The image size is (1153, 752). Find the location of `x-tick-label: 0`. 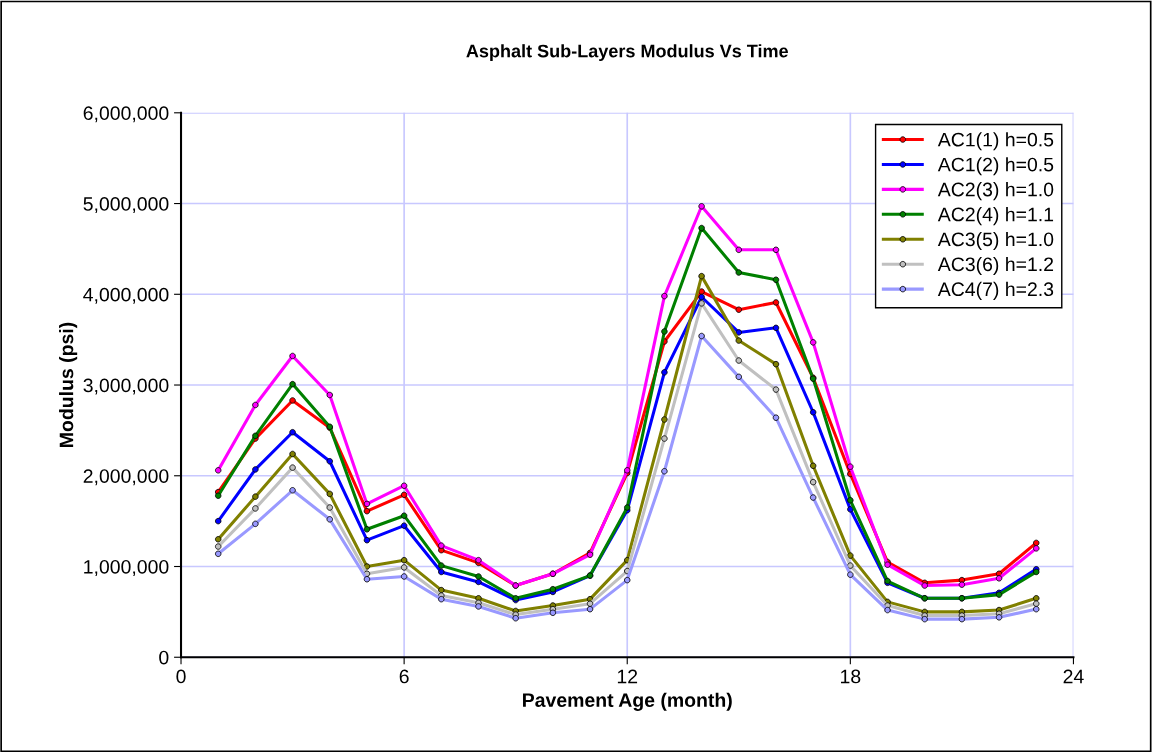

x-tick-label: 0 is located at coordinates (181, 676).